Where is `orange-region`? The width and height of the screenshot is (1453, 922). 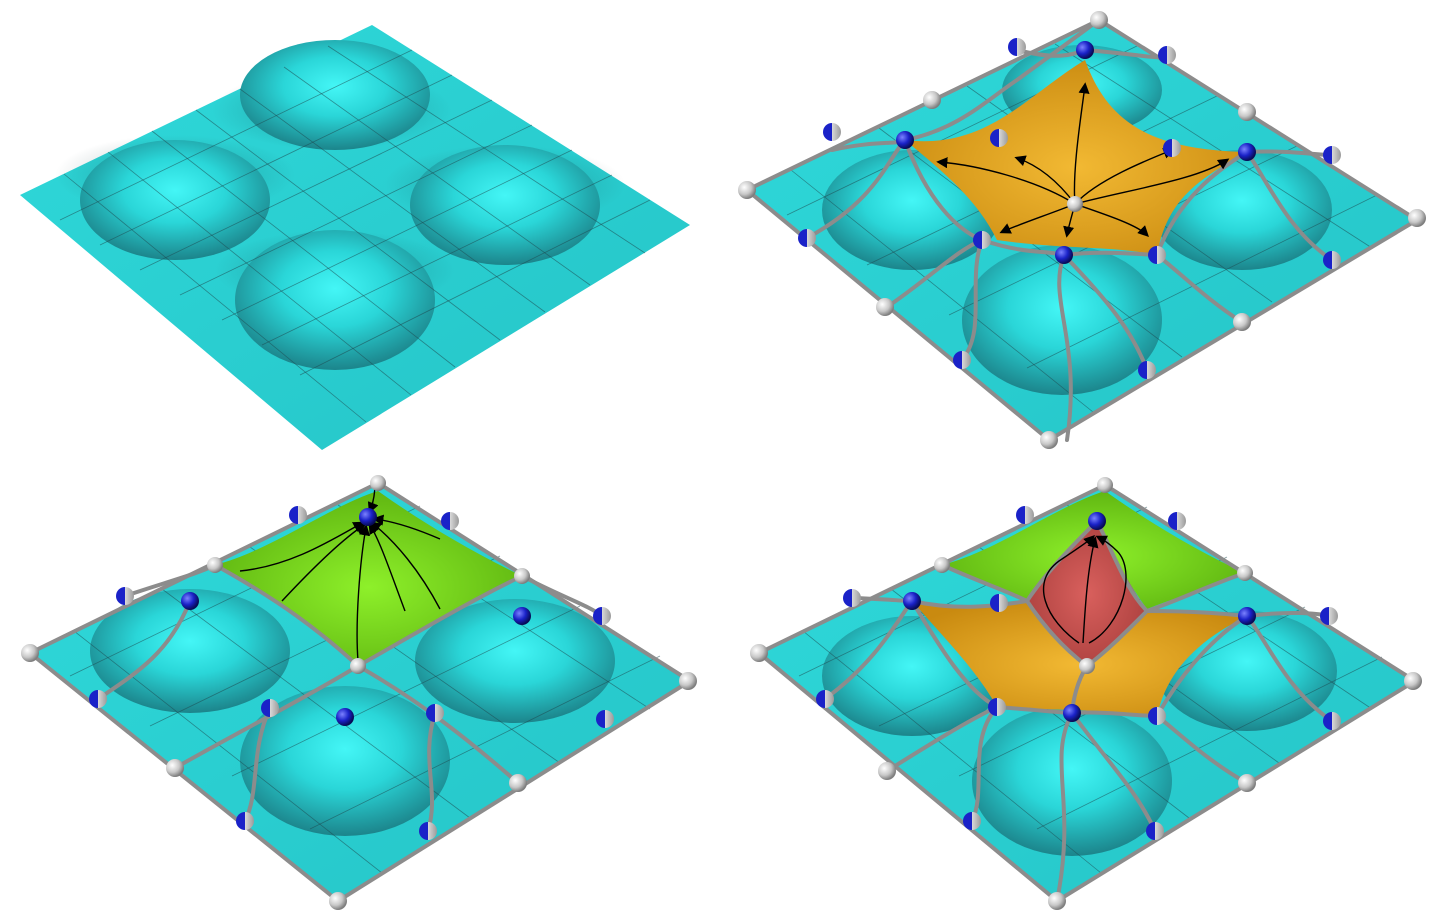 orange-region is located at coordinates (1079, 658).